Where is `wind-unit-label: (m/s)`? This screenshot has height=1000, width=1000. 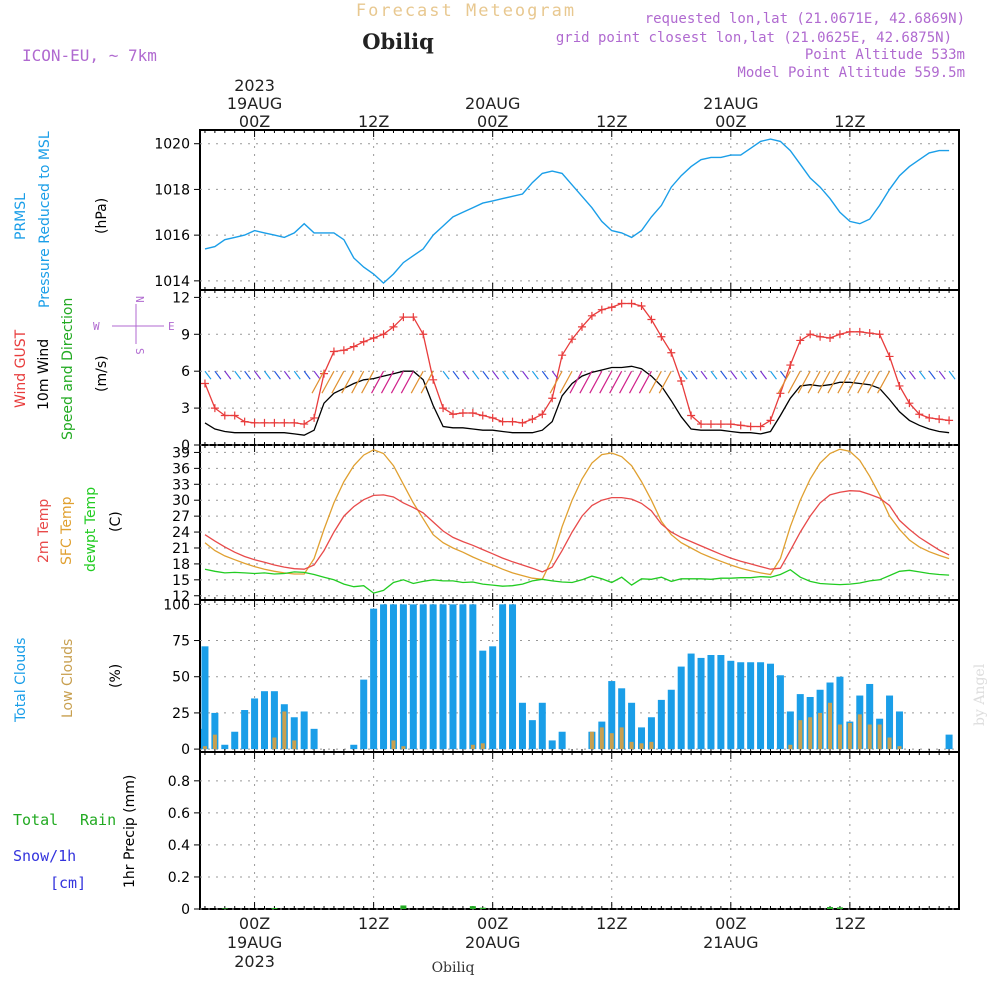
wind-unit-label: (m/s) is located at coordinates (102, 373).